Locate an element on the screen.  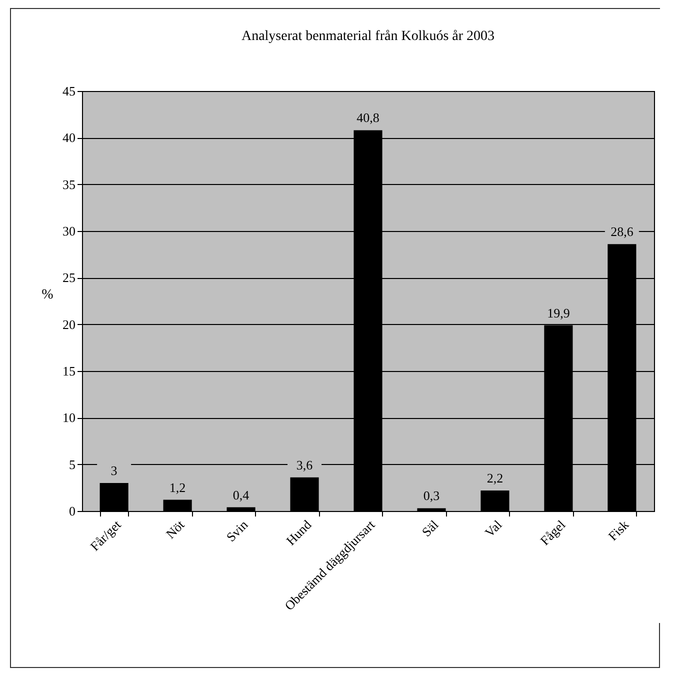
chart-title: Analyserat benmaterial från Kolkuós år 2003 is located at coordinates (368, 36).